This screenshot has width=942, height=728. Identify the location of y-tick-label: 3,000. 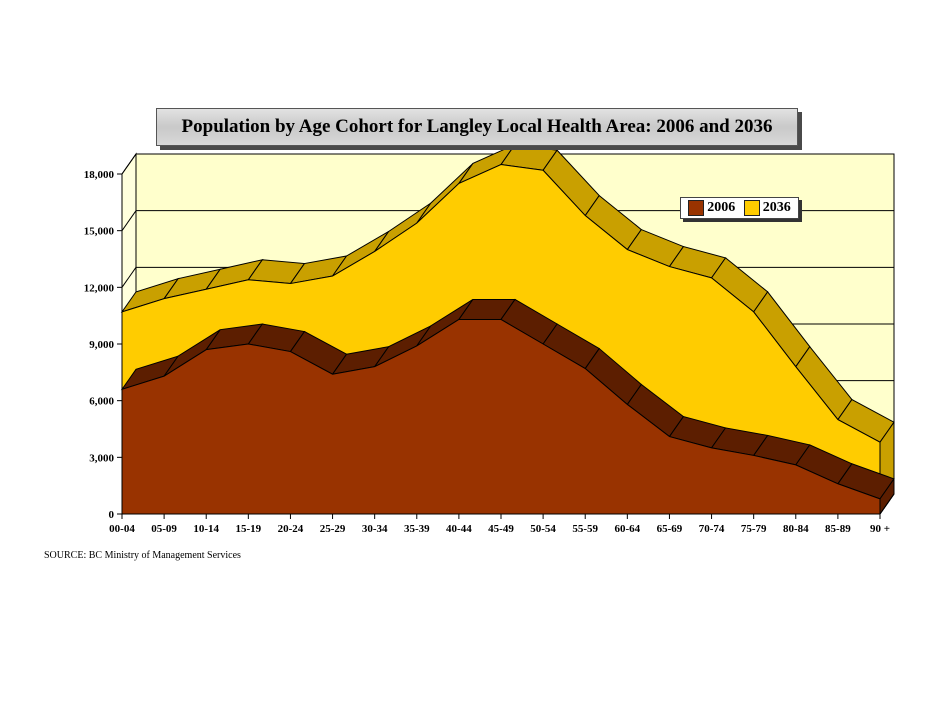
(101, 458).